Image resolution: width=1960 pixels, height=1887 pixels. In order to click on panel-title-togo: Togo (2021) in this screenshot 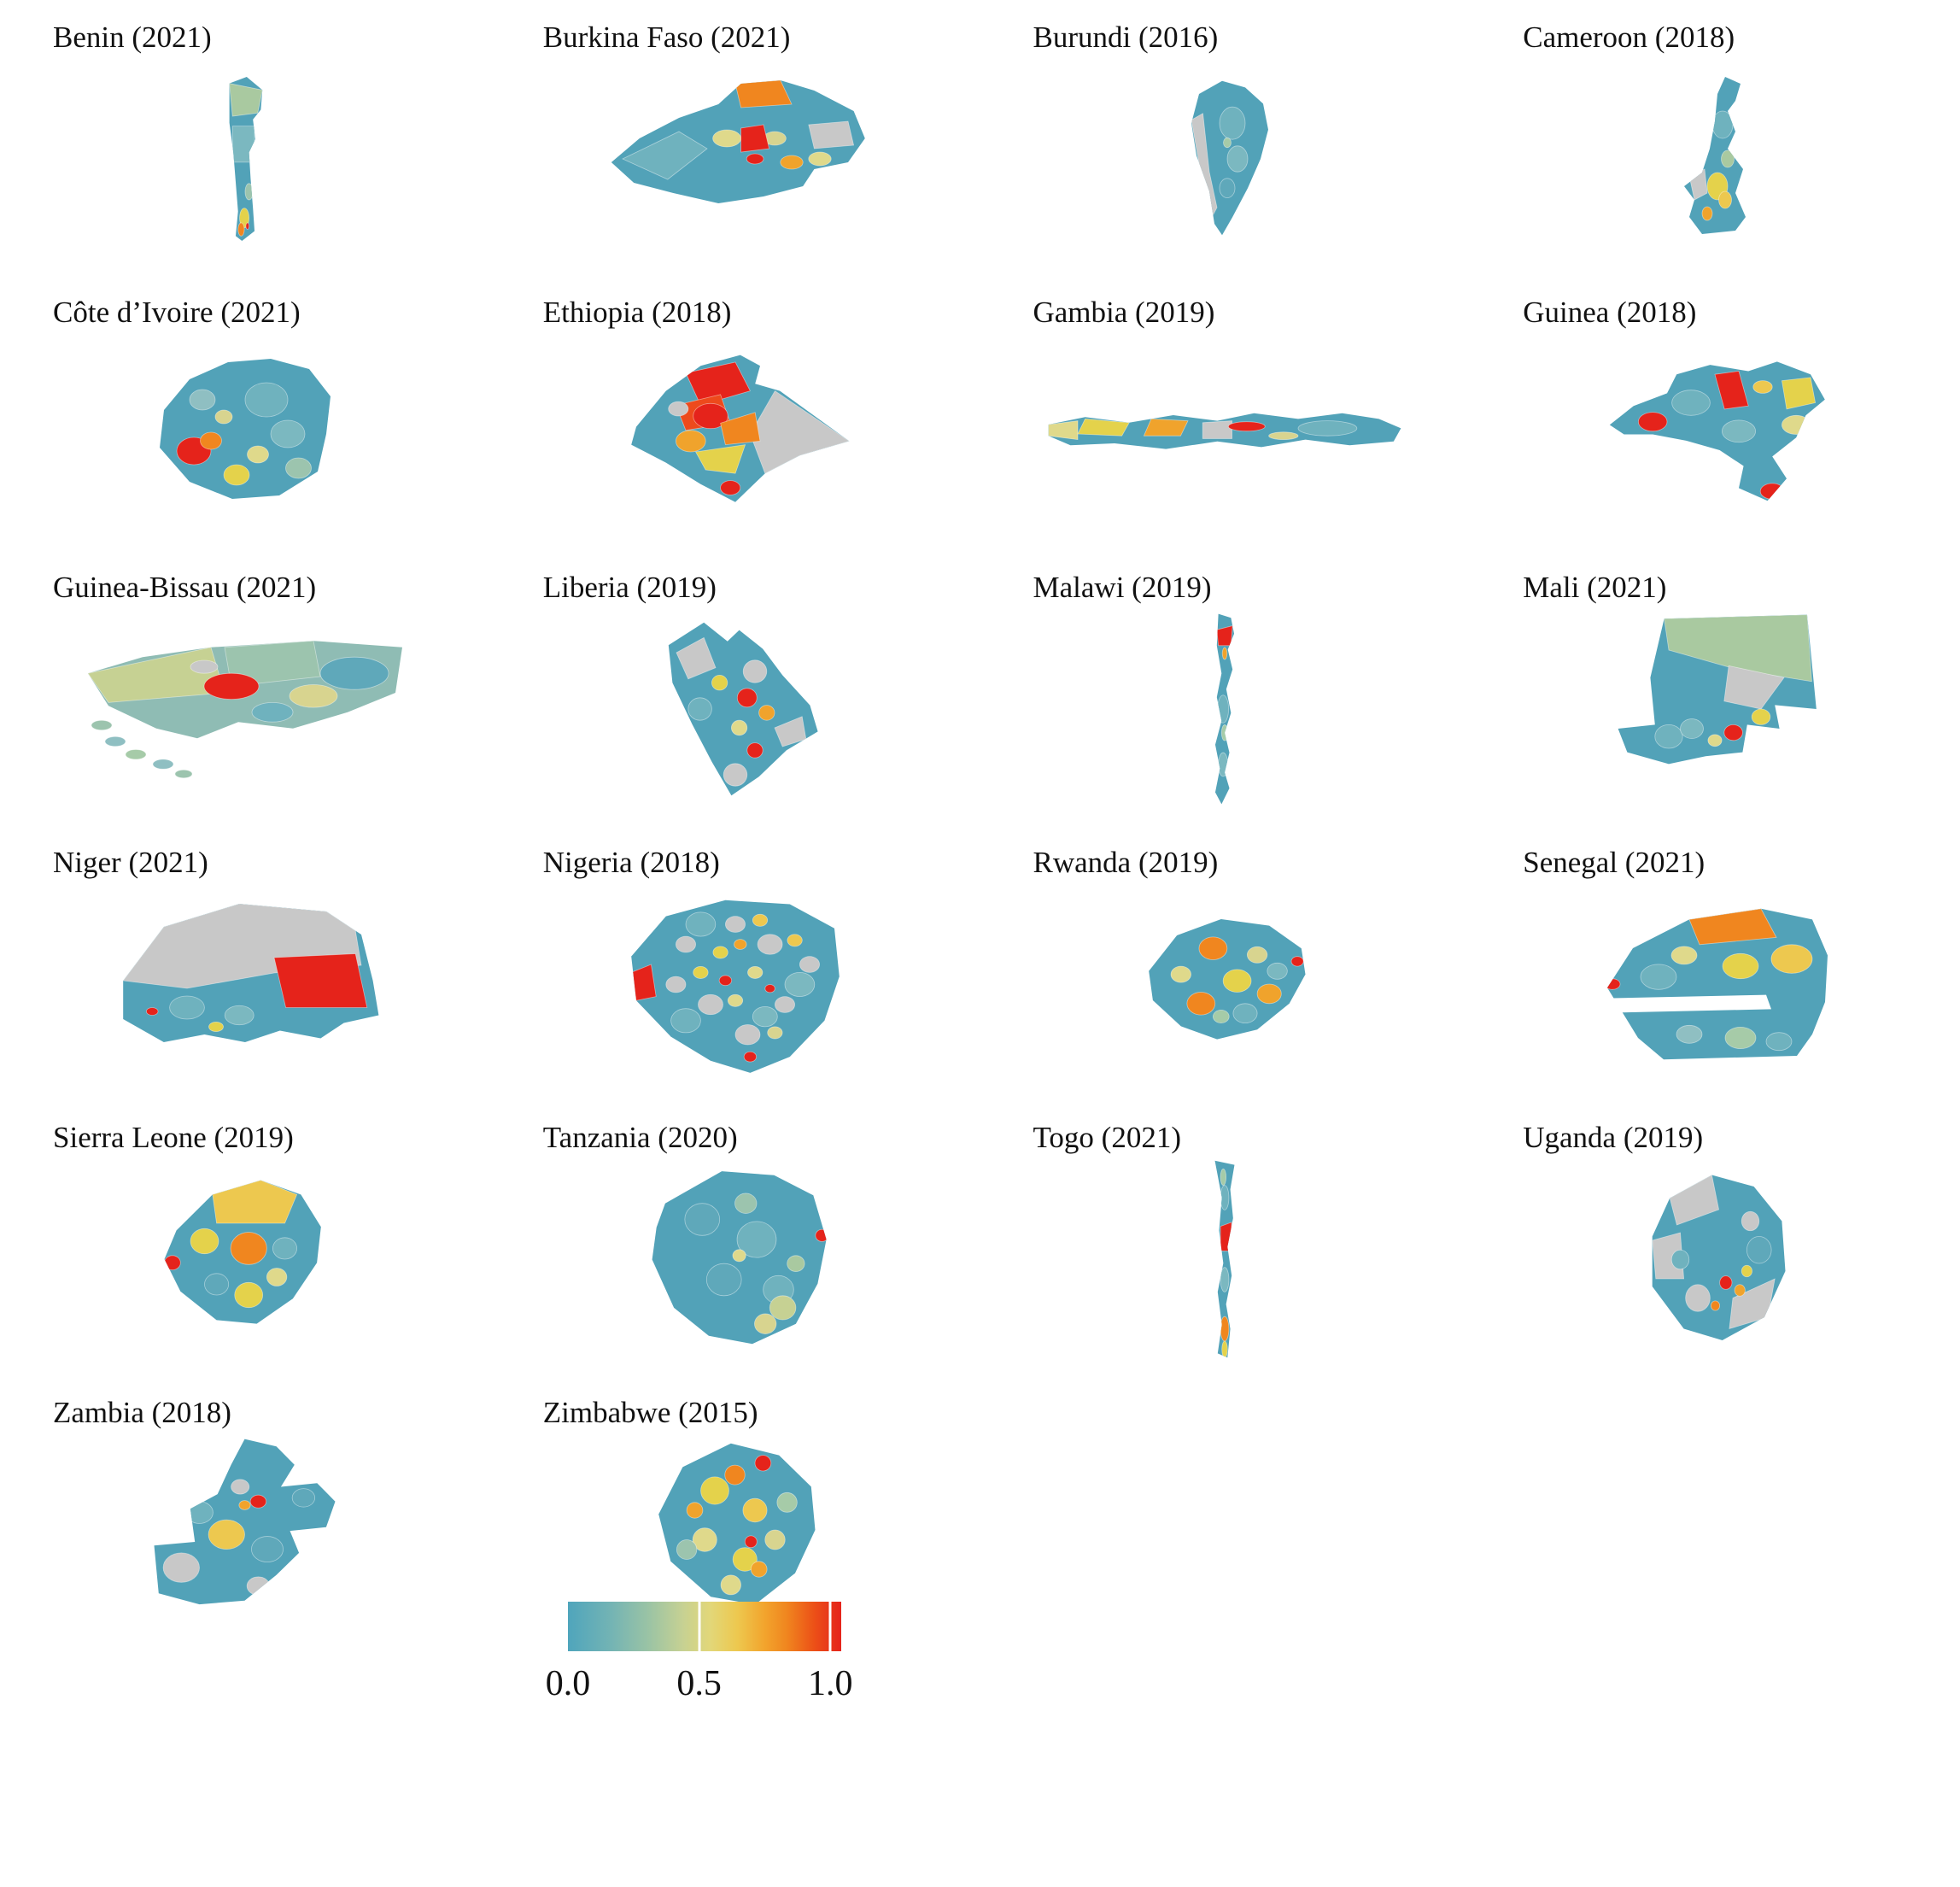, I will do `click(1107, 1137)`.